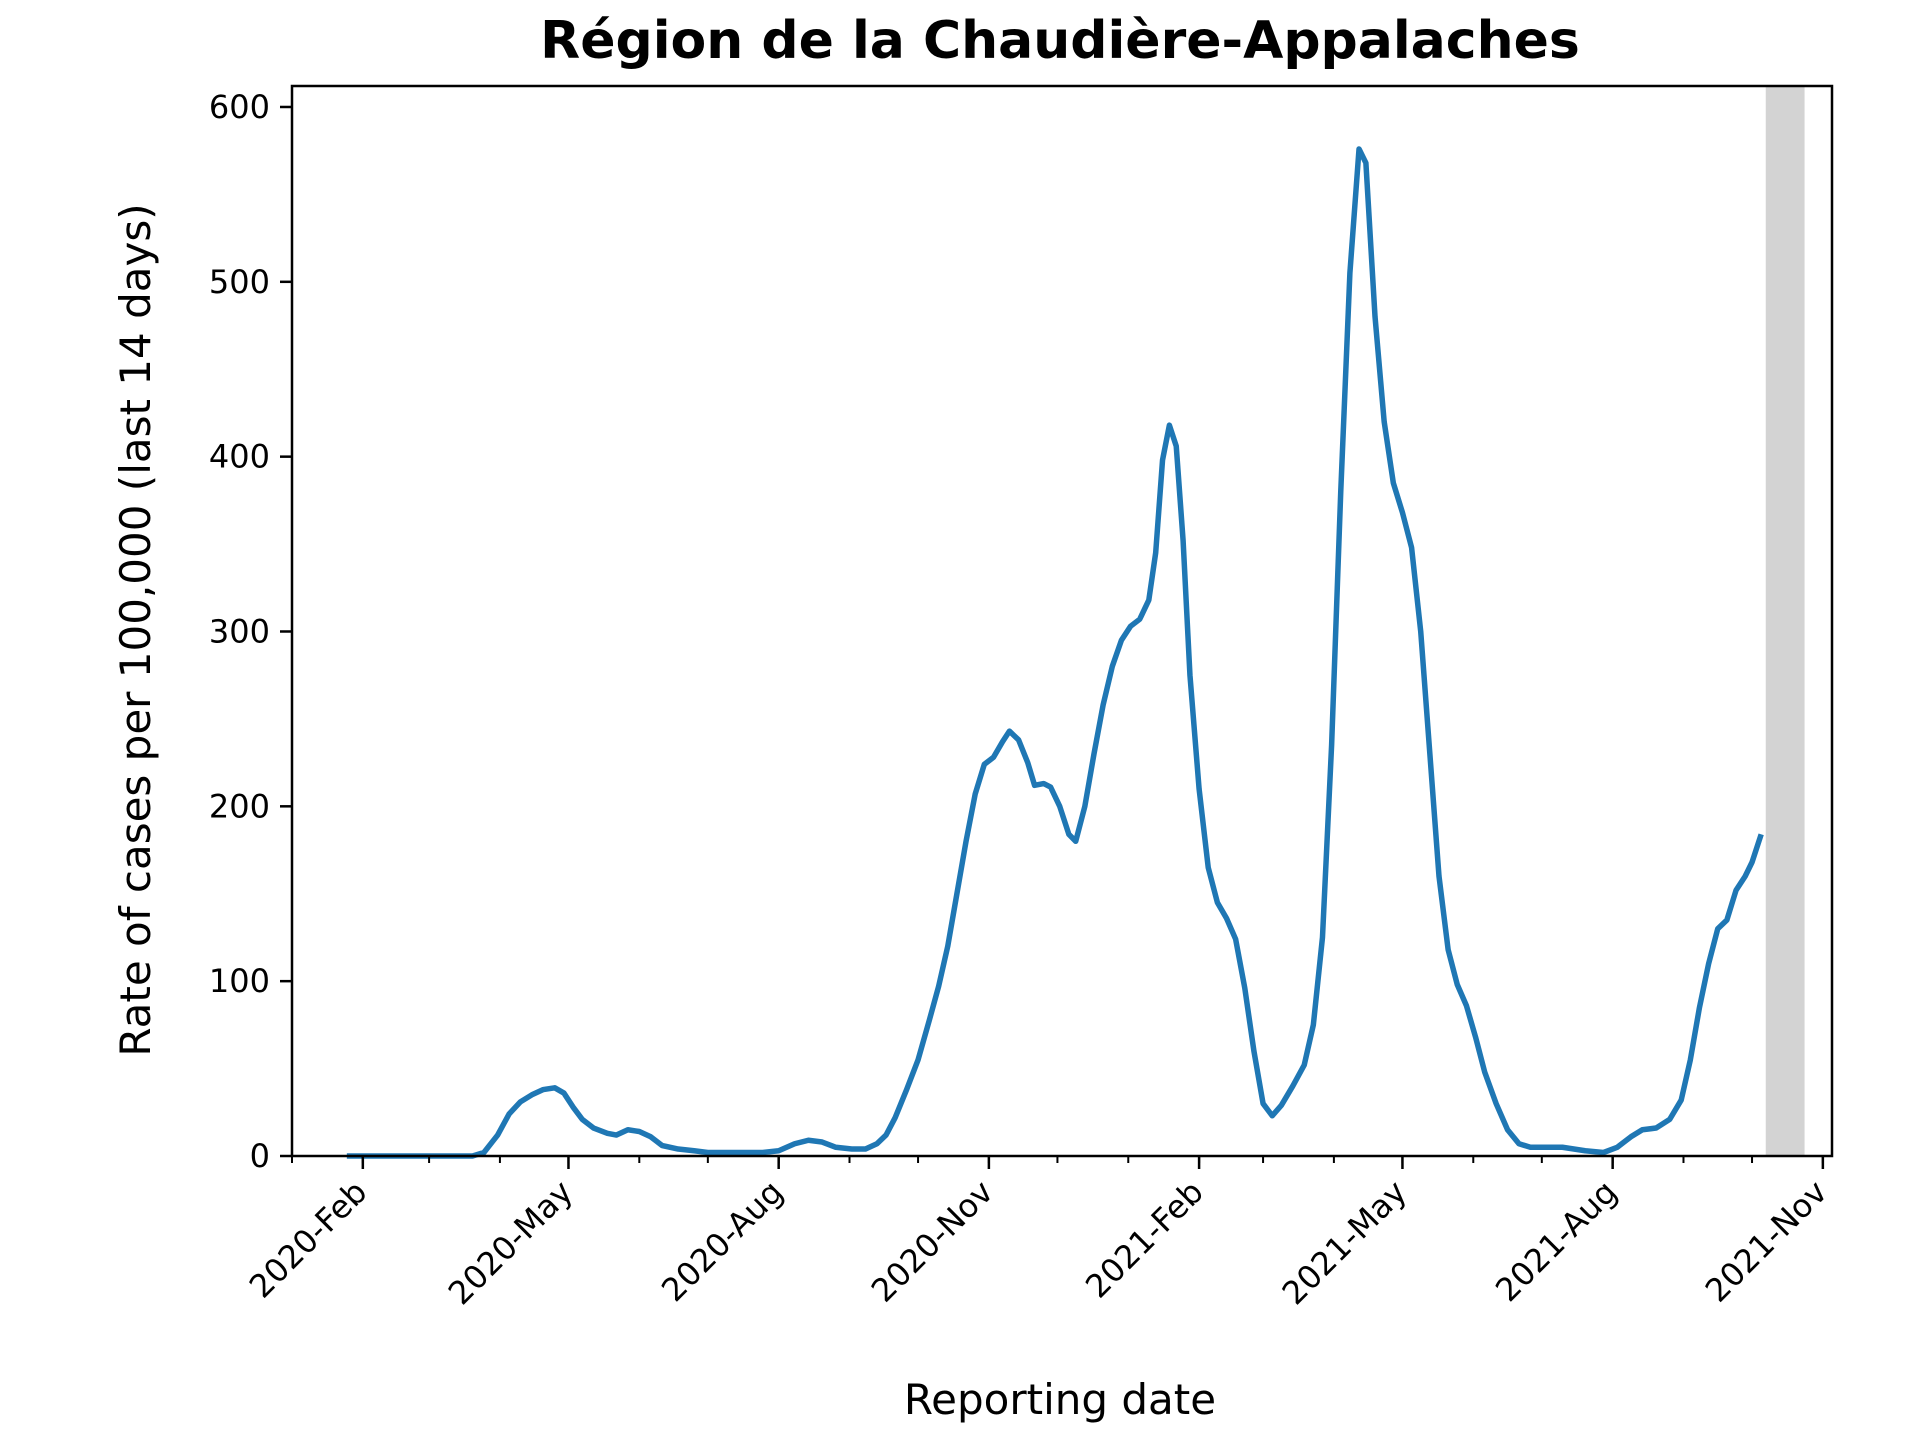 This screenshot has height=1440, width=1920. Describe the element at coordinates (932, 1241) in the screenshot. I see `x-tick-label: 2020-Nov` at that location.